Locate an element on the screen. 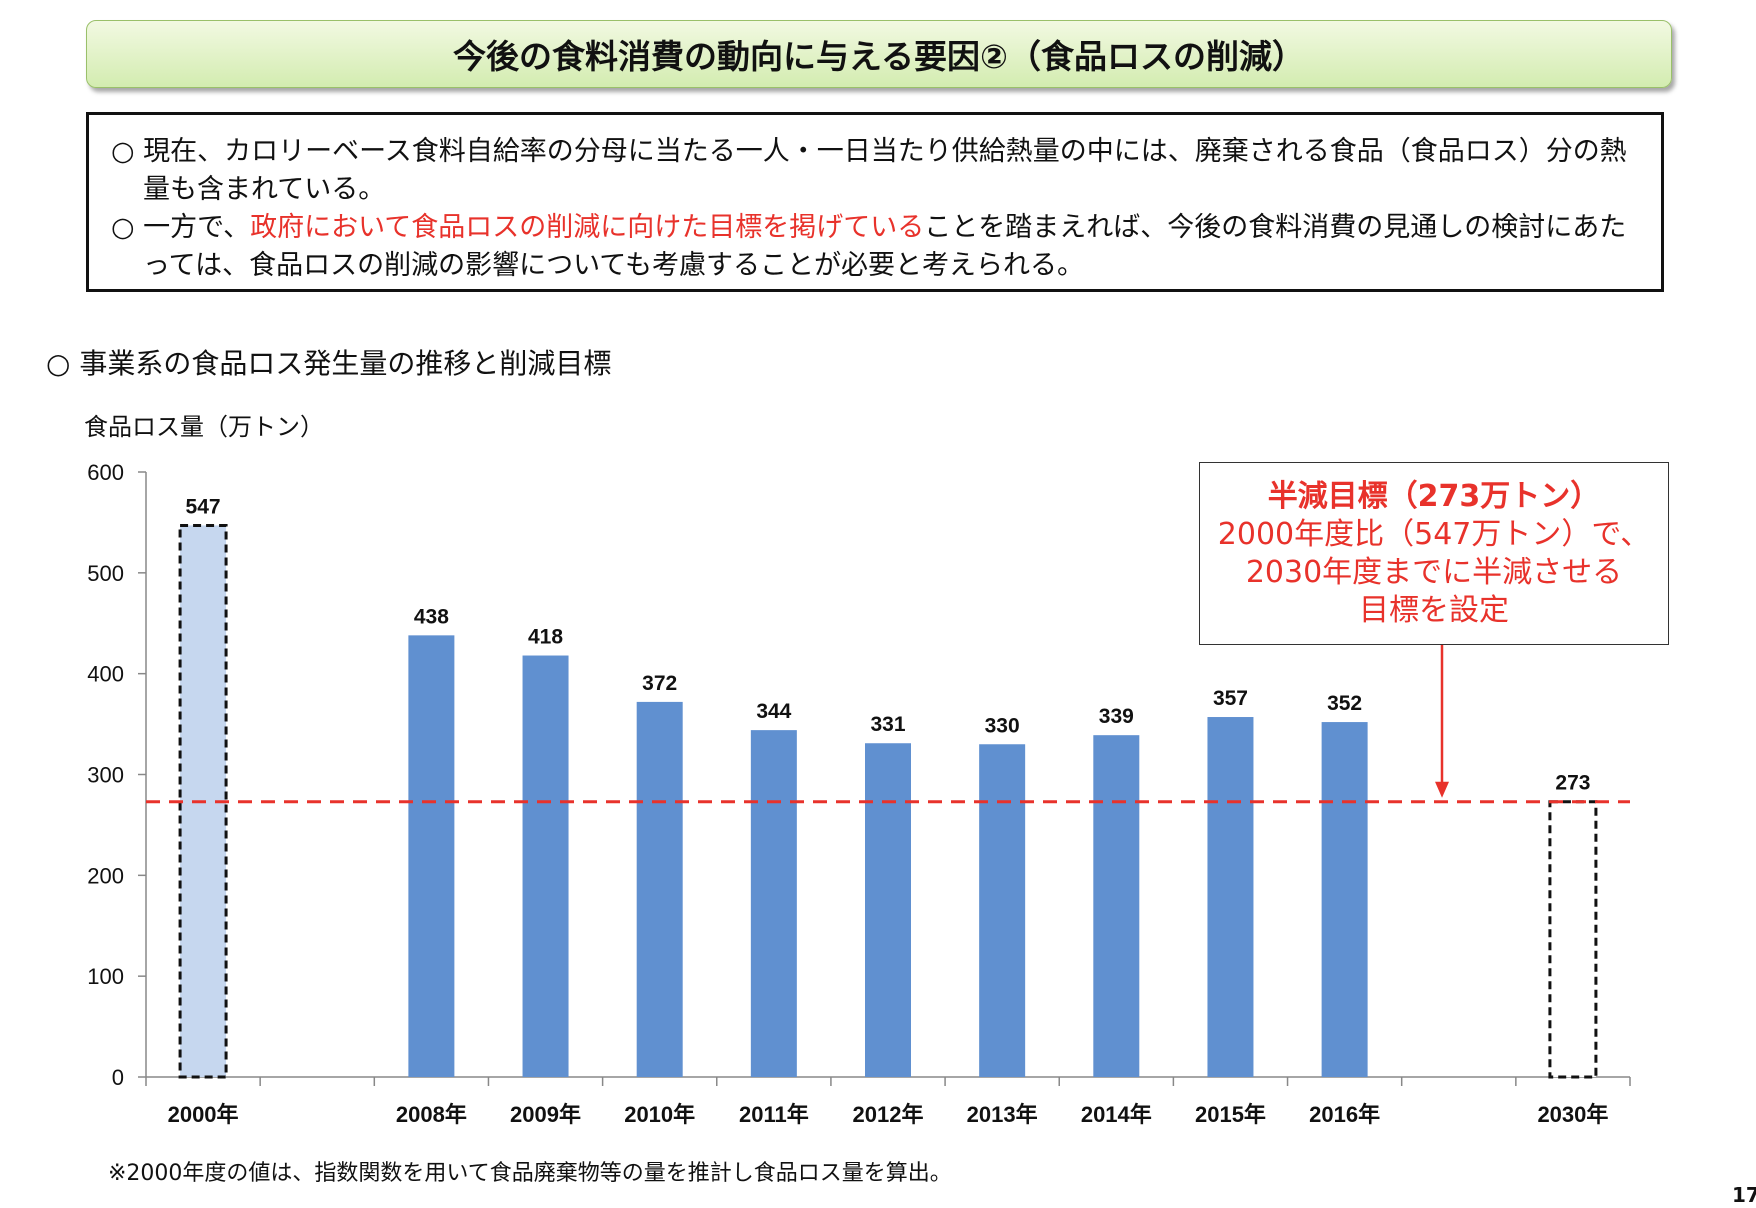 The image size is (1756, 1208). bar-2030年 is located at coordinates (1573, 939).